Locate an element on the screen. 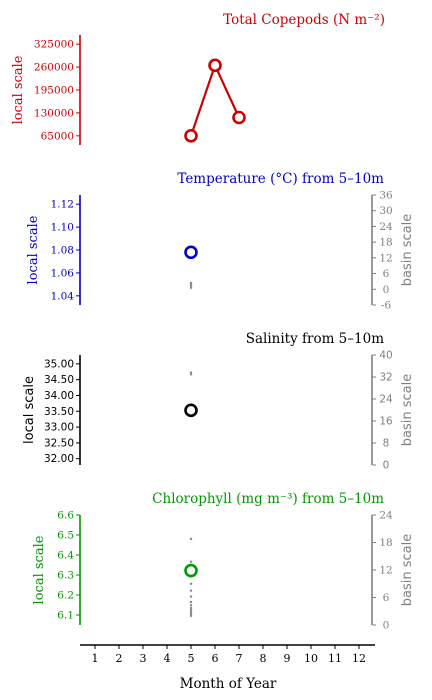  left-tick-label: 33.50 is located at coordinates (59, 412).